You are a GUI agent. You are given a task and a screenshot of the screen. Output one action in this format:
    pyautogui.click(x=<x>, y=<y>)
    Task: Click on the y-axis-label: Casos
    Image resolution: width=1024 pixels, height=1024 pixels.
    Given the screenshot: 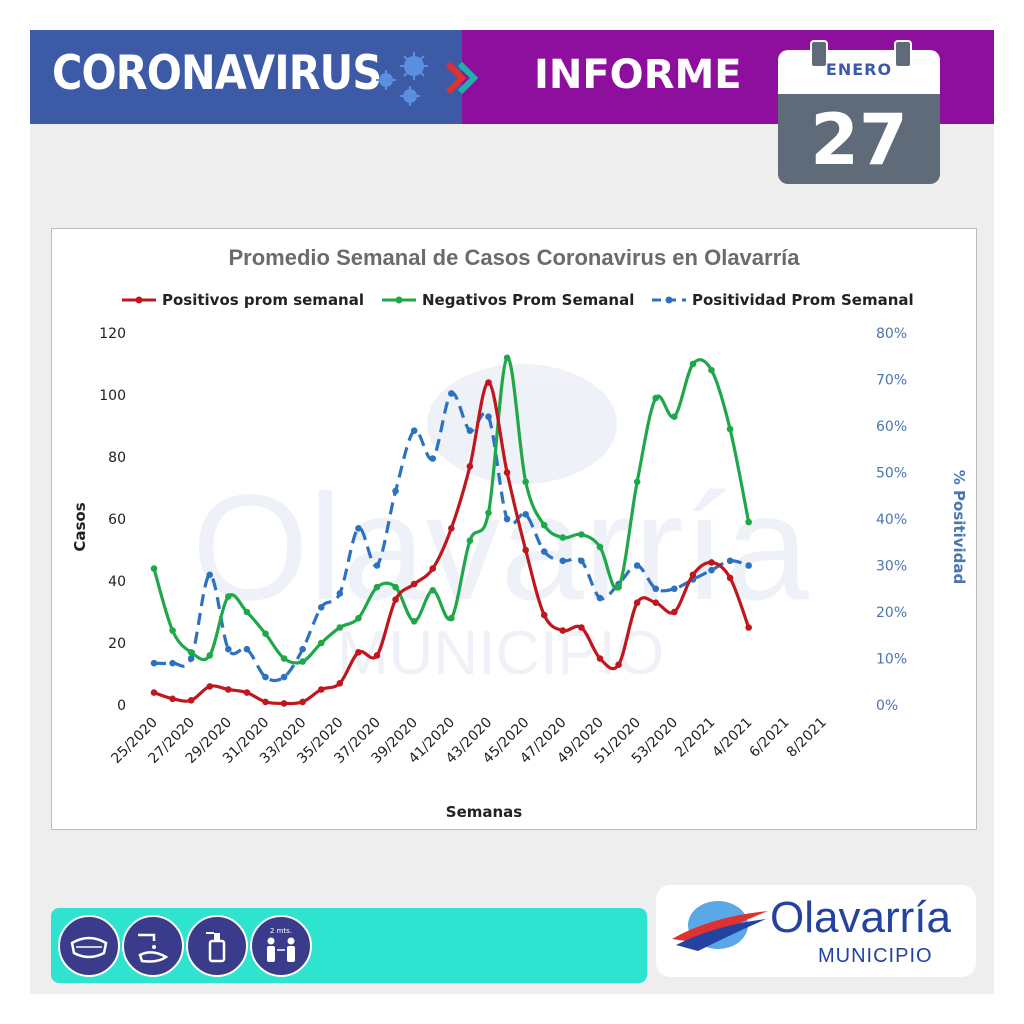 What is the action you would take?
    pyautogui.click(x=80, y=526)
    